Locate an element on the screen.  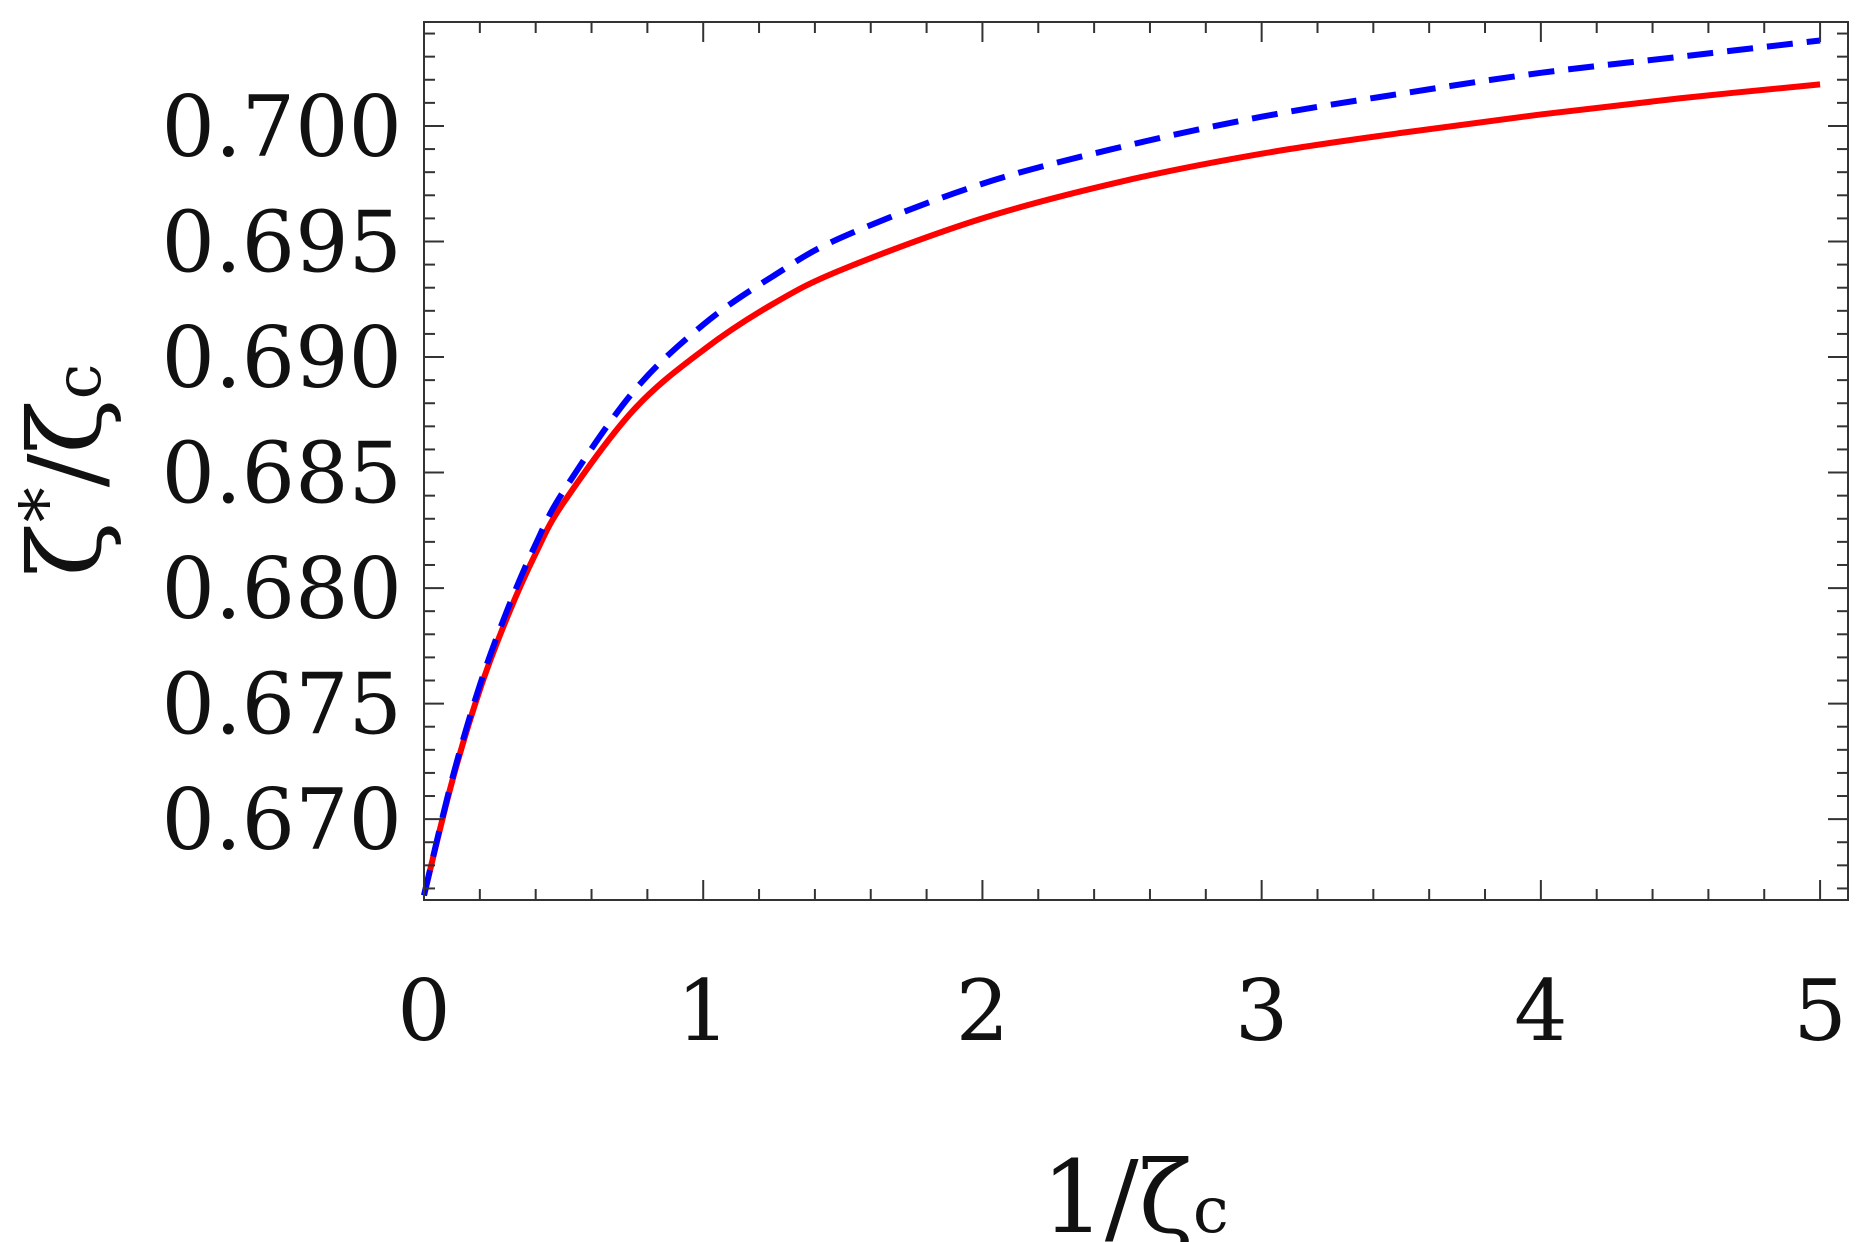
x-tick-label: 2 is located at coordinates (982, 1011).